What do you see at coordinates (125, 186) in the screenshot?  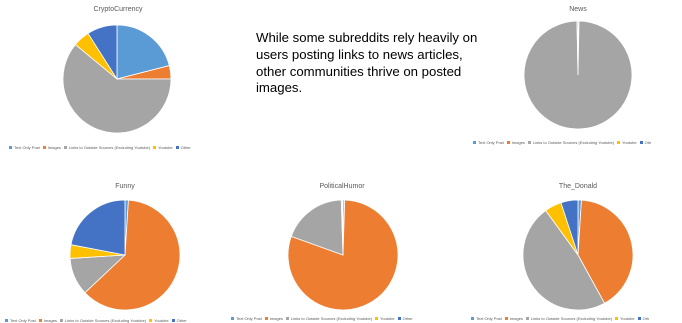 I see `chart-title-funny: Funny` at bounding box center [125, 186].